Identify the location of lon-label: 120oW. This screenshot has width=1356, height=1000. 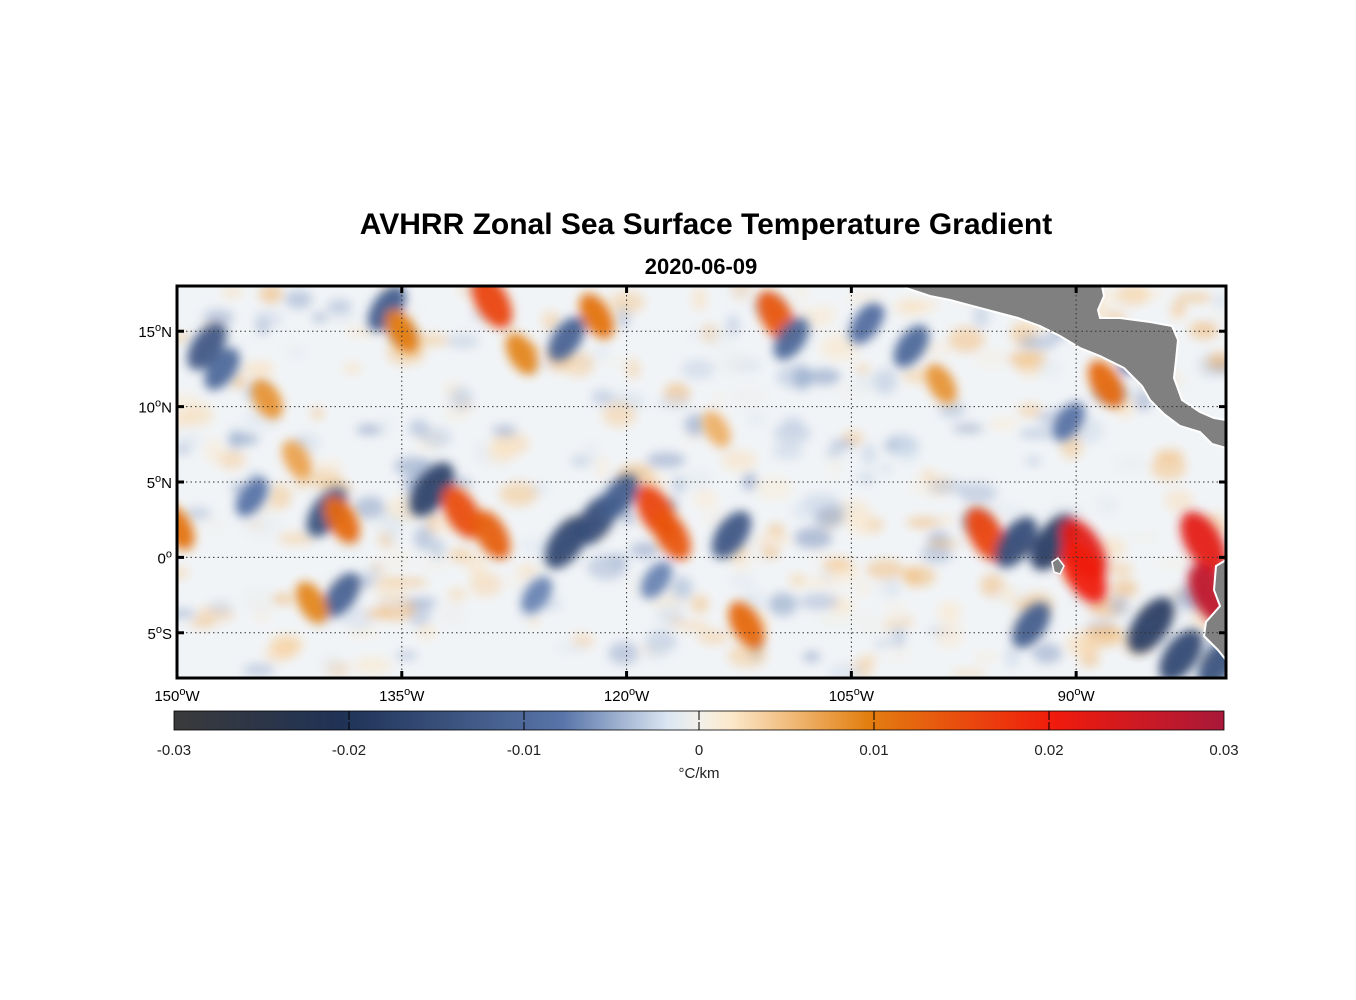
(627, 695).